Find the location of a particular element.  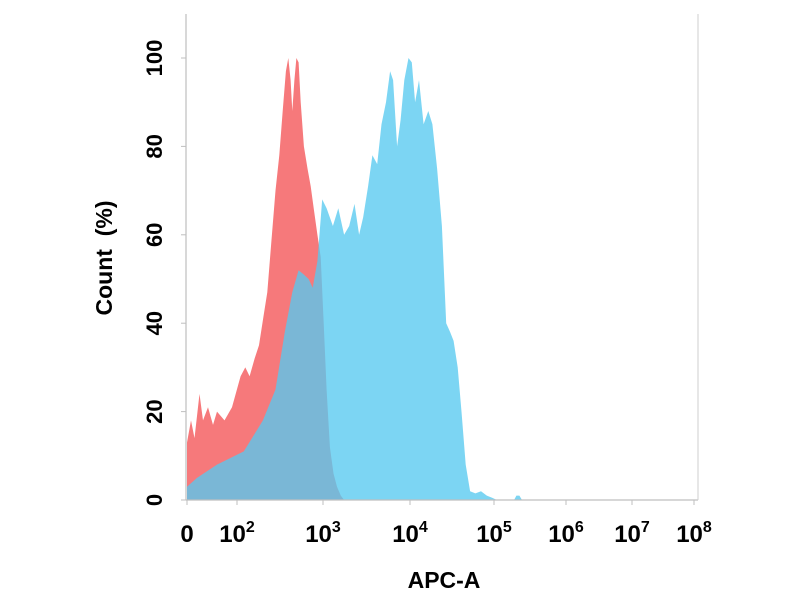

y-tick-label: 80 is located at coordinates (154, 146).